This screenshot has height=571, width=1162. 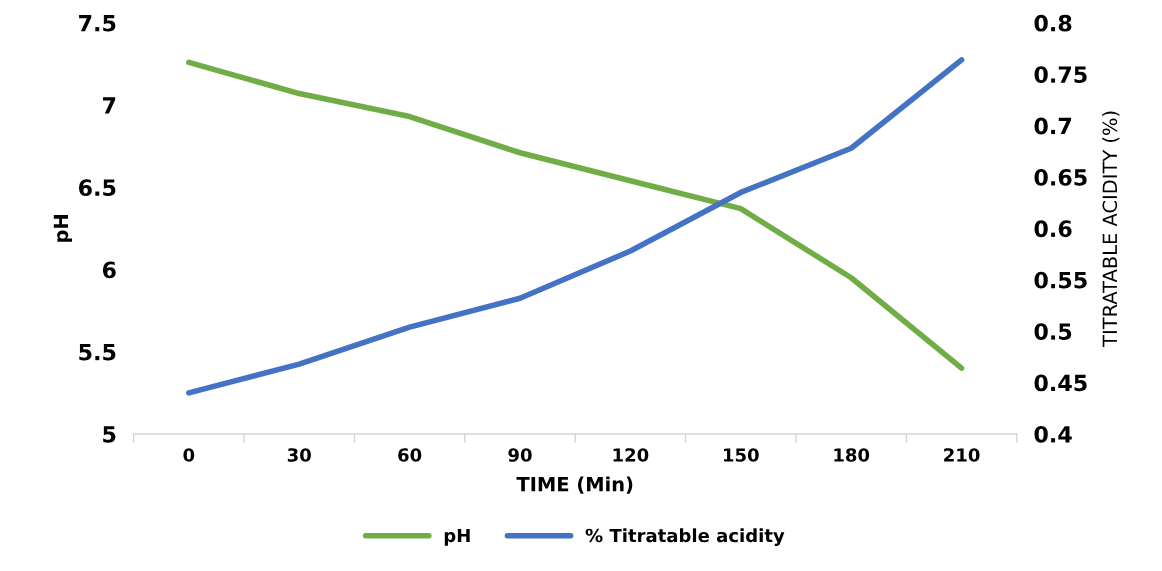 What do you see at coordinates (1053, 23) in the screenshot?
I see `y2-tick-label: 0.8` at bounding box center [1053, 23].